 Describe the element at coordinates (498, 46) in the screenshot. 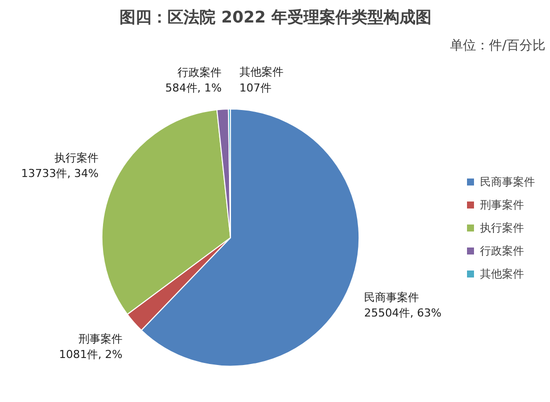

I see `chart-subtitle: 单位：件/百分比` at that location.